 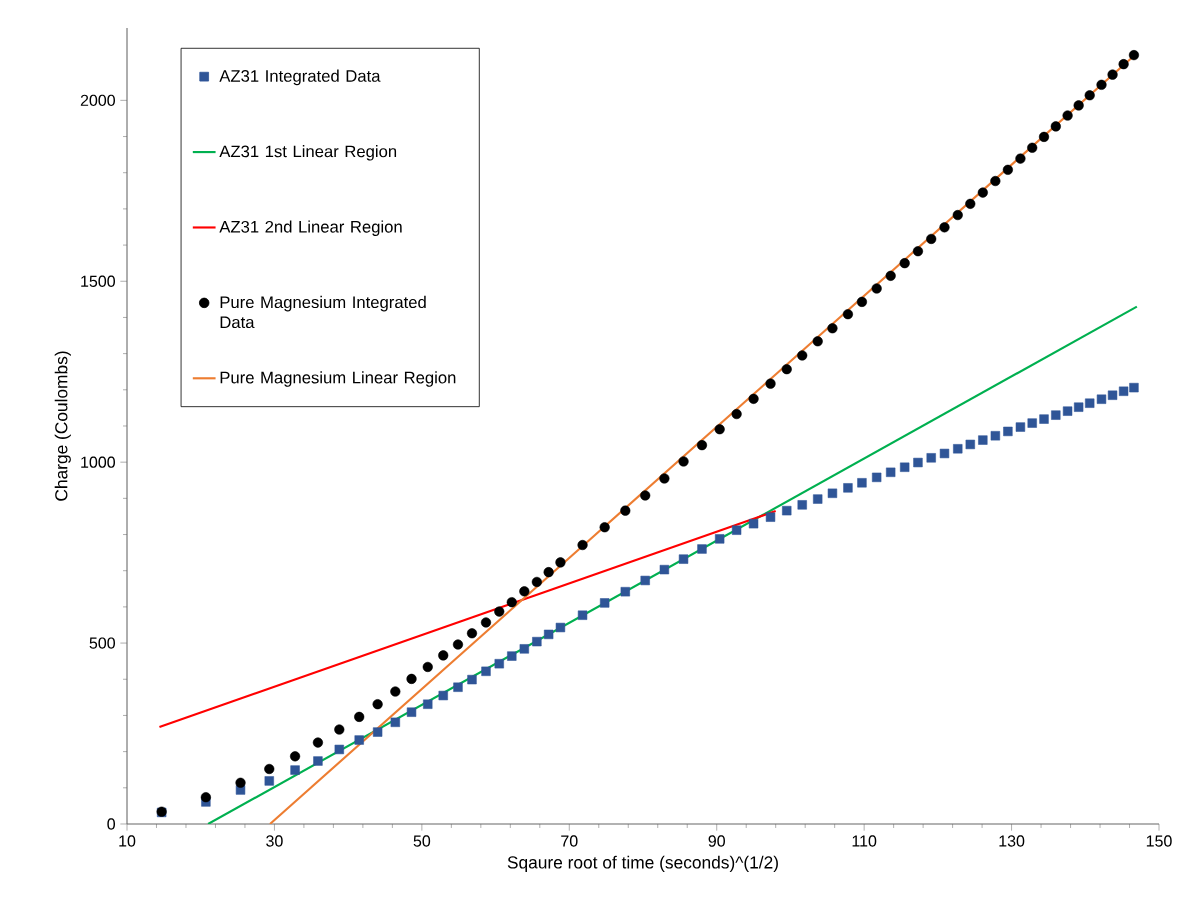 What do you see at coordinates (642, 863) in the screenshot?
I see `x-axis-title: Sqaure root of time (seconds)^(1/2)` at bounding box center [642, 863].